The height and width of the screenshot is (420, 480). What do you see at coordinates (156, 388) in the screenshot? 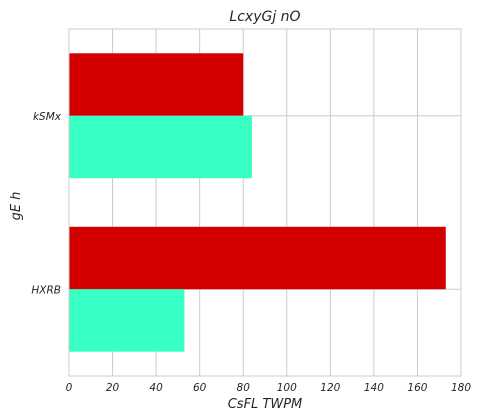
I see `x-tick-label: 40` at bounding box center [156, 388].